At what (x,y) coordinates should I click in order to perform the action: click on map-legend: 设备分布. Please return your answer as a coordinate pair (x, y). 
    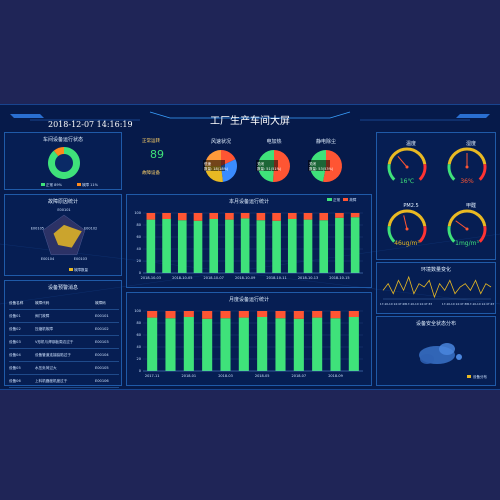
    Looking at the image, I should click on (480, 376).